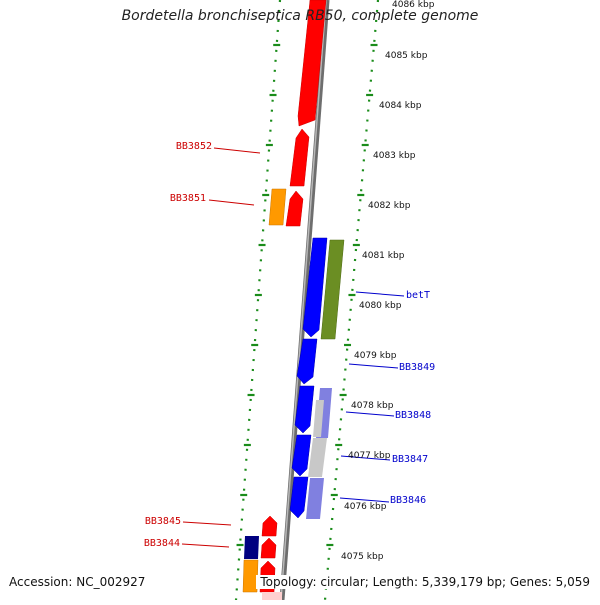  I want to click on tick-label-4081: 4081 kbp, so click(383, 256).